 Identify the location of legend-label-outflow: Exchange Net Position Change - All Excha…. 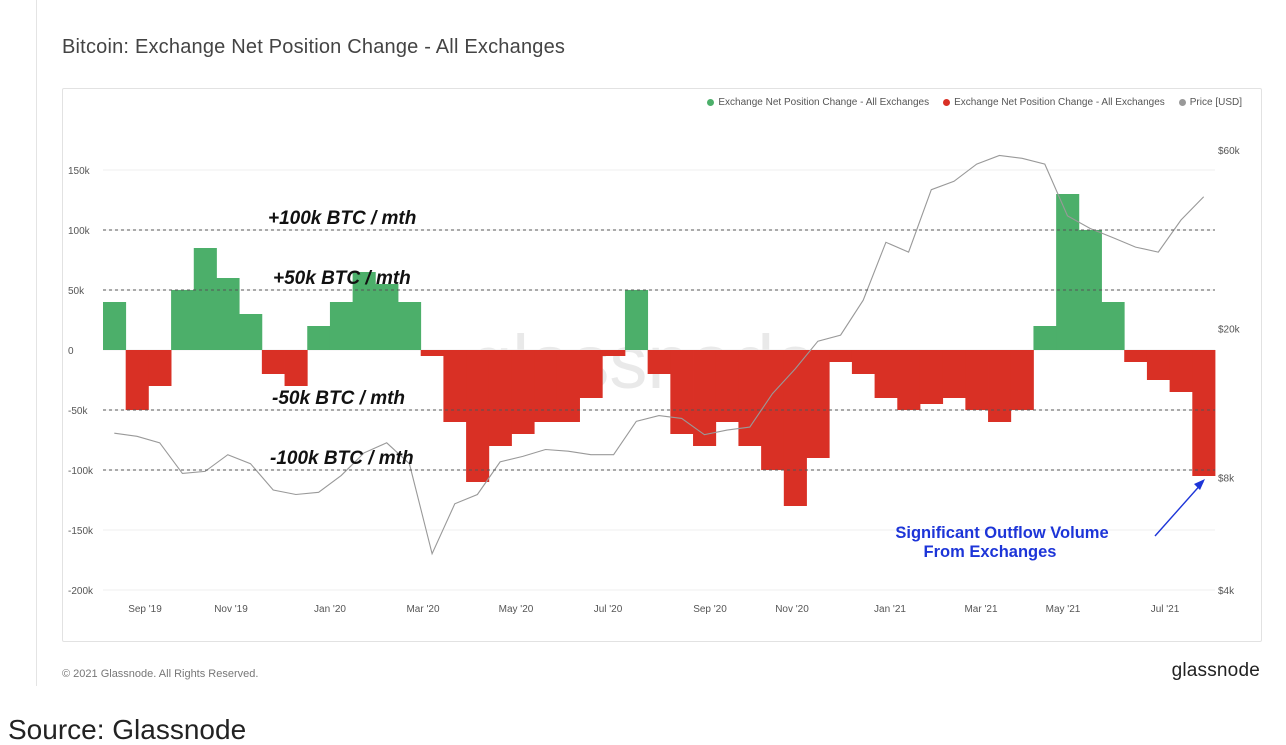
(1059, 102).